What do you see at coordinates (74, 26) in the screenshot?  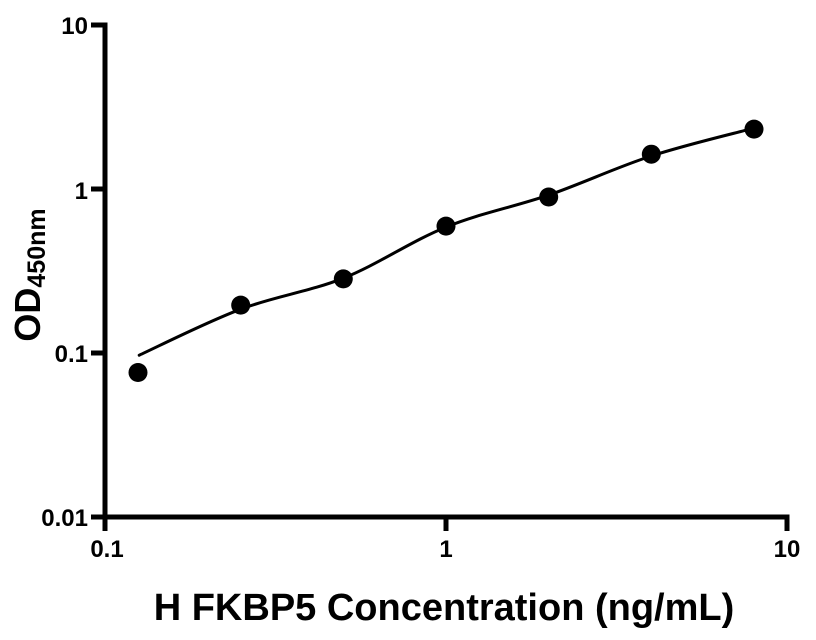 I see `y-tick-label-10: 10` at bounding box center [74, 26].